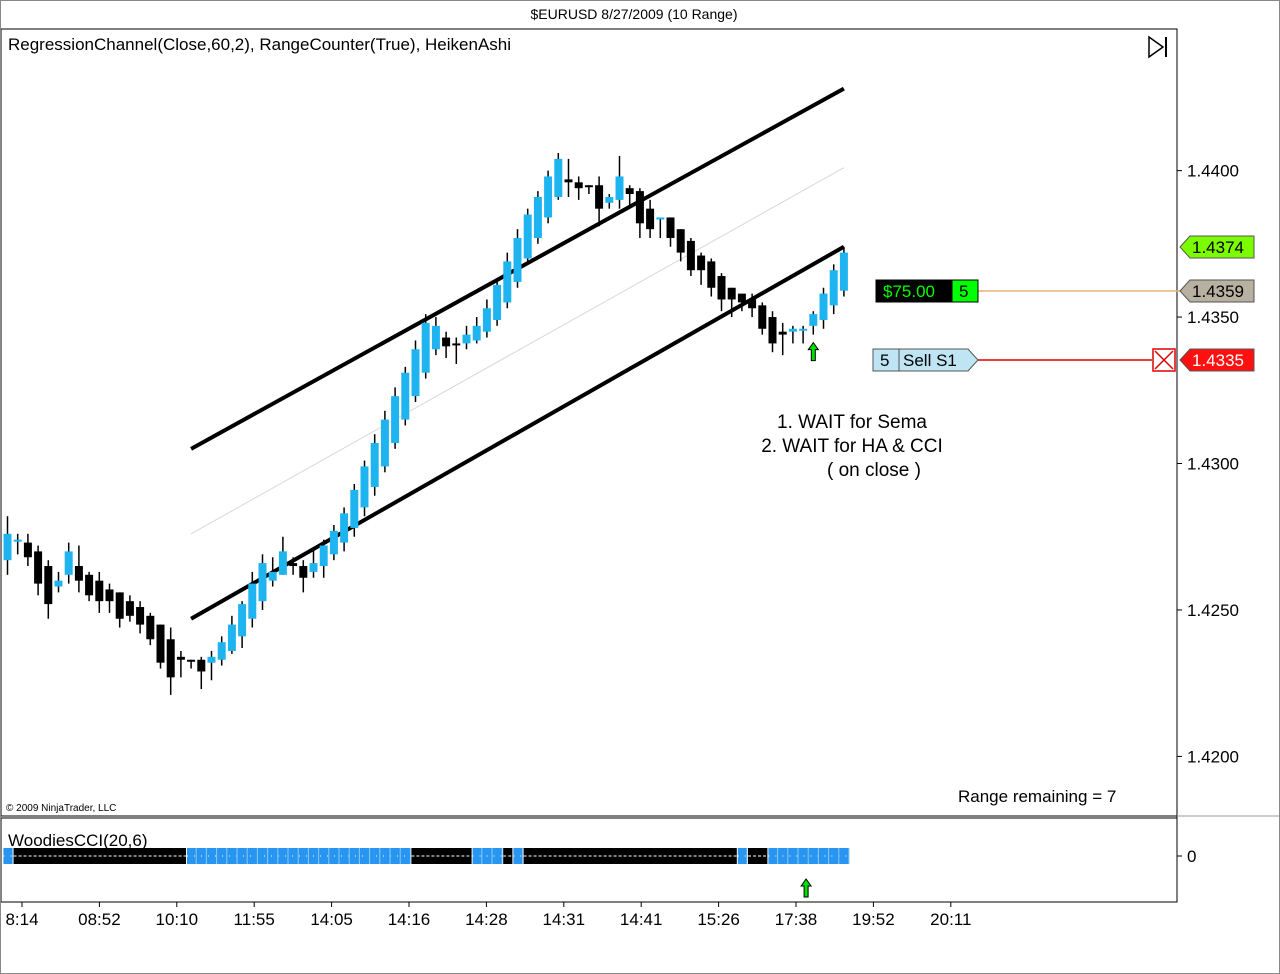  I want to click on pnl-qty: 5, so click(963, 291).